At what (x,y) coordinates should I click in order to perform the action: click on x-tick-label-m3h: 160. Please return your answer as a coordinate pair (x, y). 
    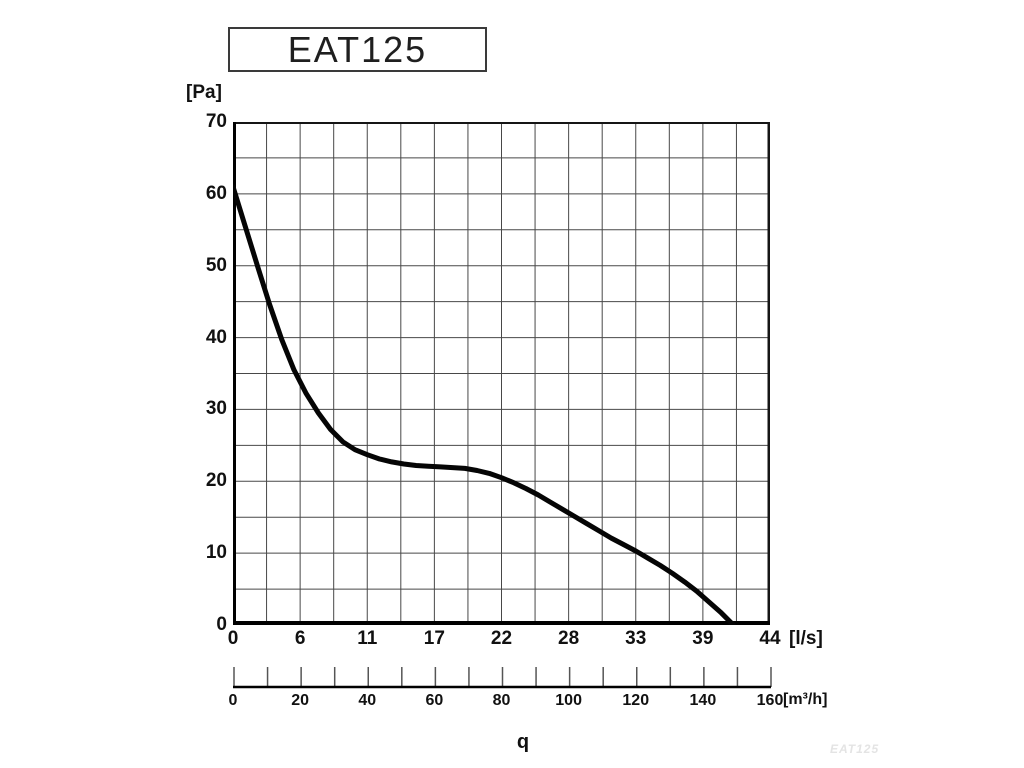
    Looking at the image, I should click on (770, 700).